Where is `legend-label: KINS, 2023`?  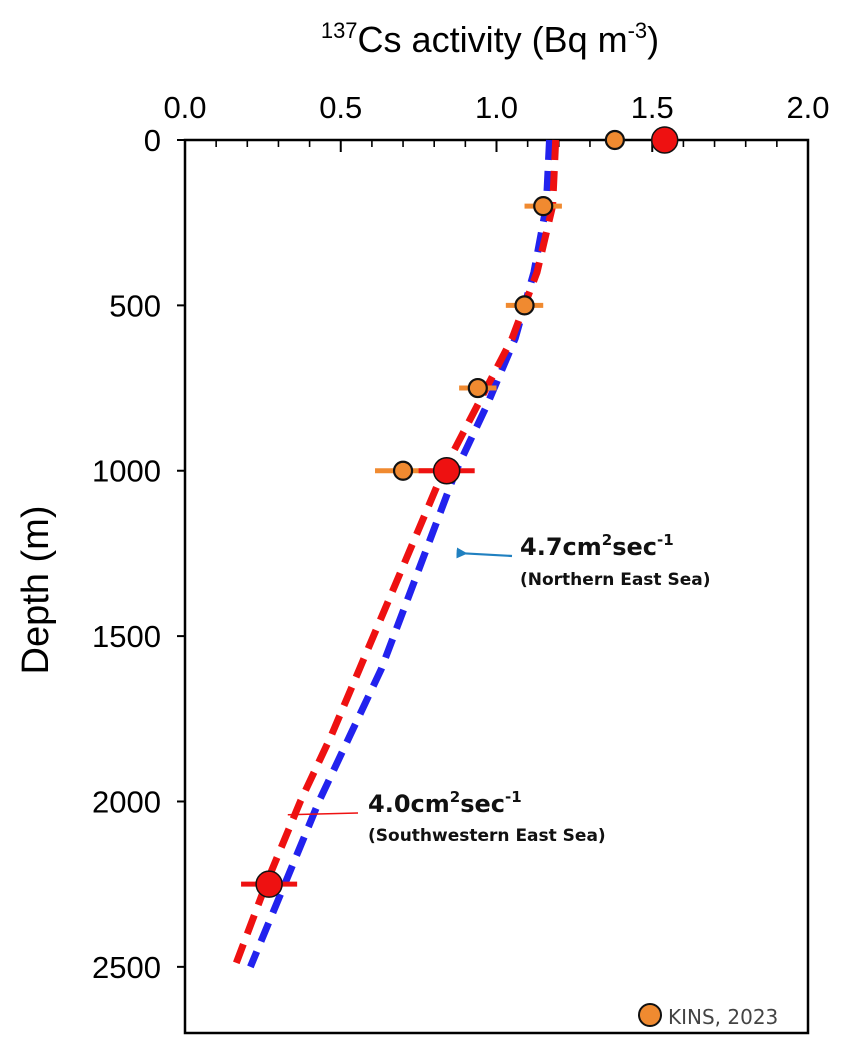 legend-label: KINS, 2023 is located at coordinates (723, 1017).